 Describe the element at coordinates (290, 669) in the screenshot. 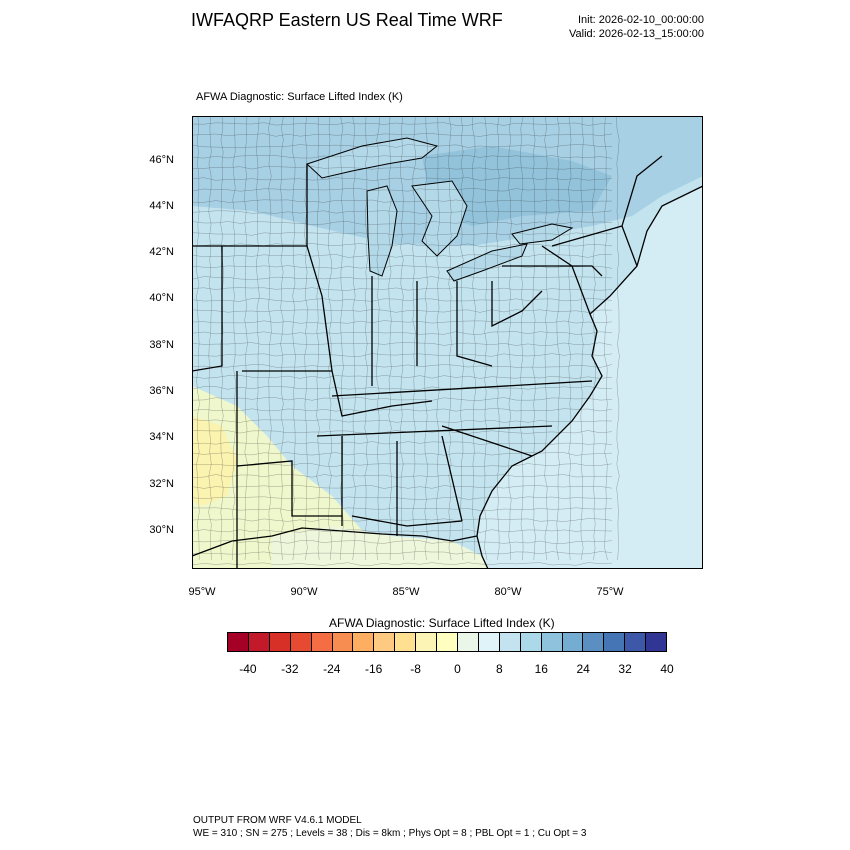

I see `colorbar-label: -32` at that location.